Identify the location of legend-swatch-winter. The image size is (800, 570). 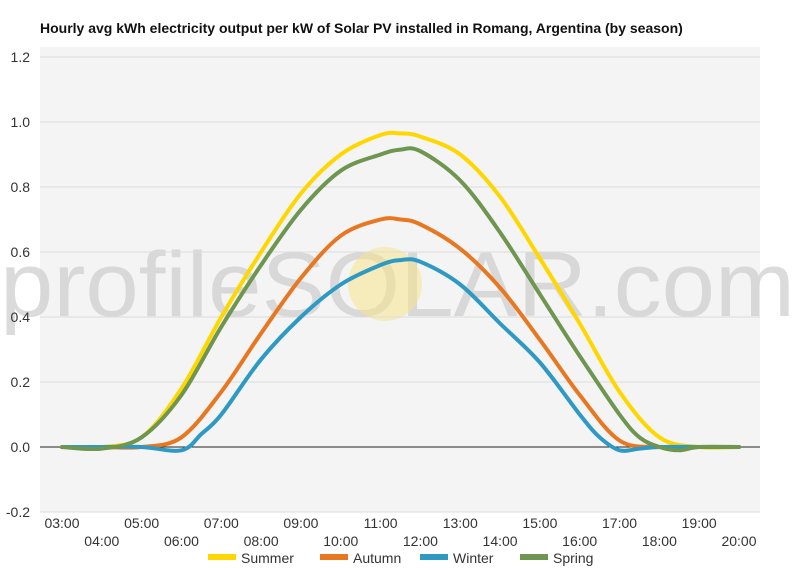
(434, 557).